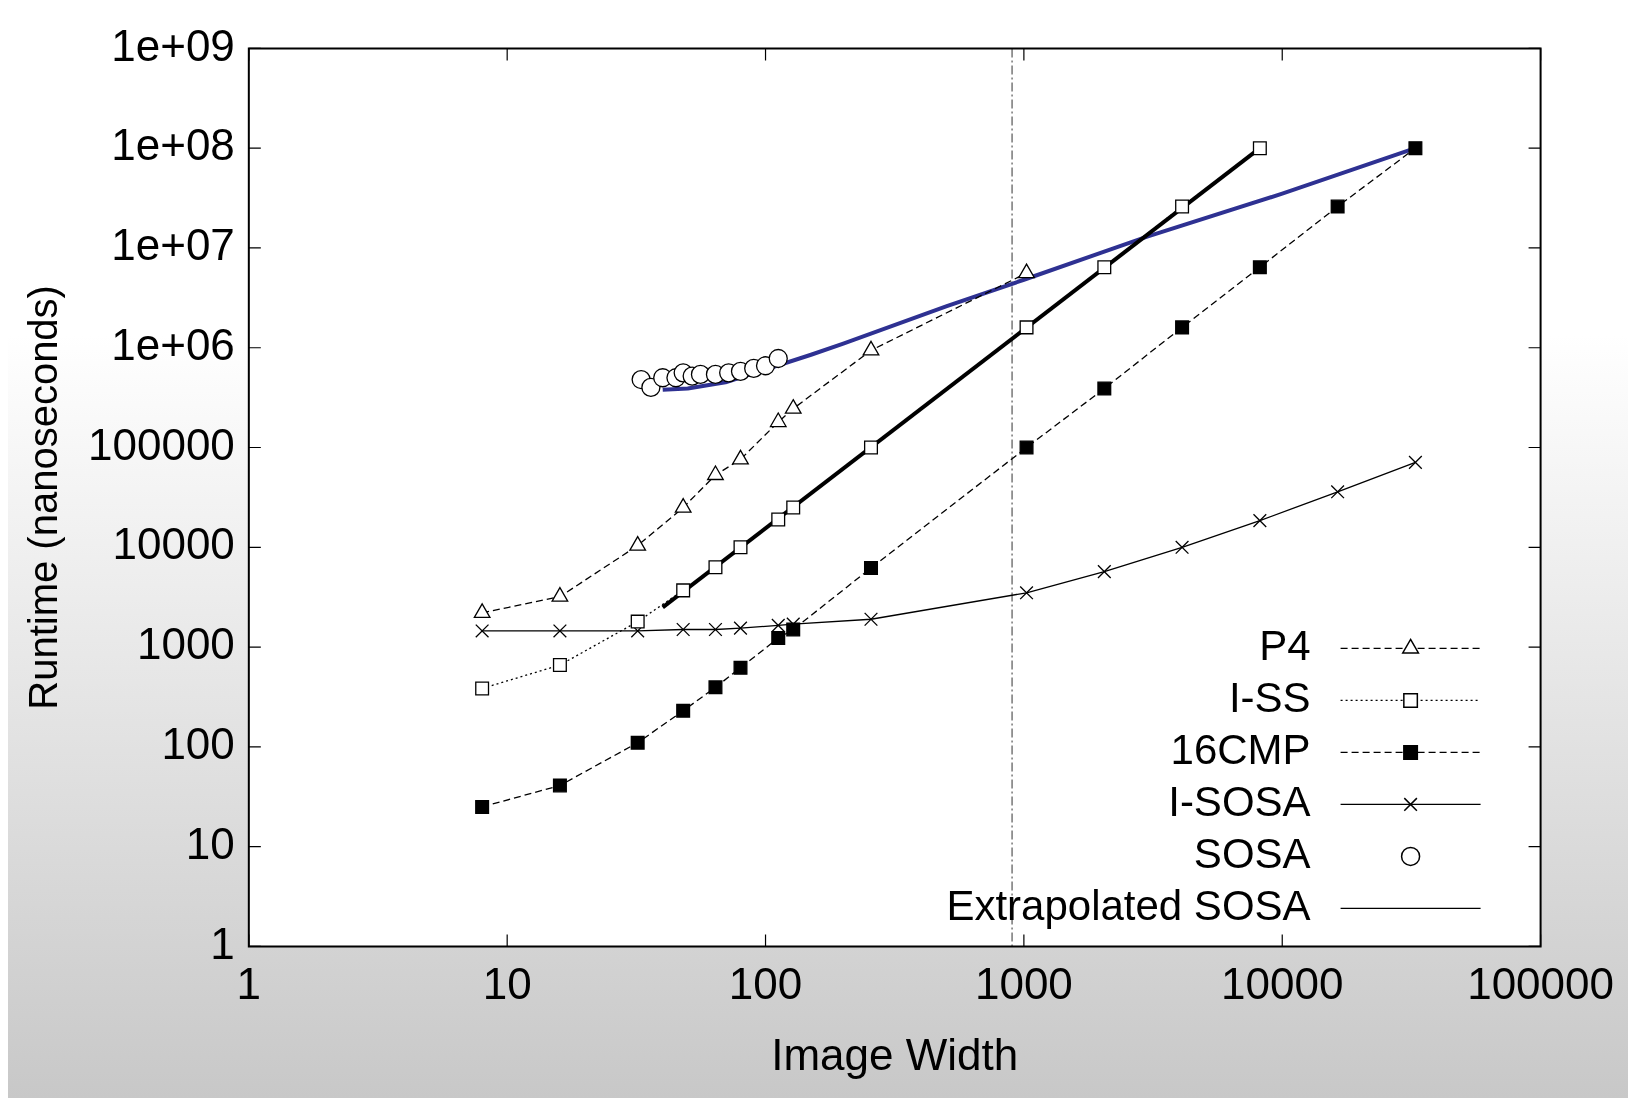  What do you see at coordinates (173, 145) in the screenshot?
I see `y-tick-label: 1e+08` at bounding box center [173, 145].